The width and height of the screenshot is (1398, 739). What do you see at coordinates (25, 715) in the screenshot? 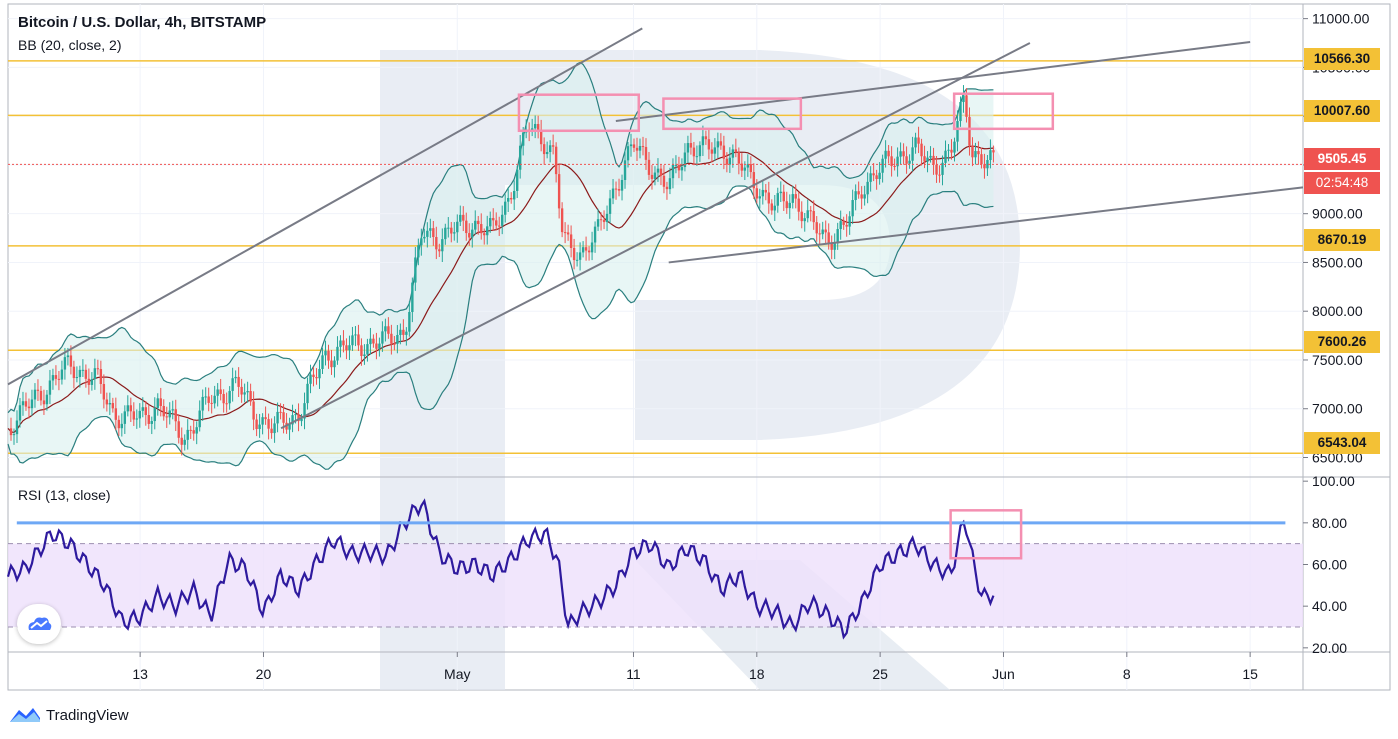
I see `tradingview-icon` at bounding box center [25, 715].